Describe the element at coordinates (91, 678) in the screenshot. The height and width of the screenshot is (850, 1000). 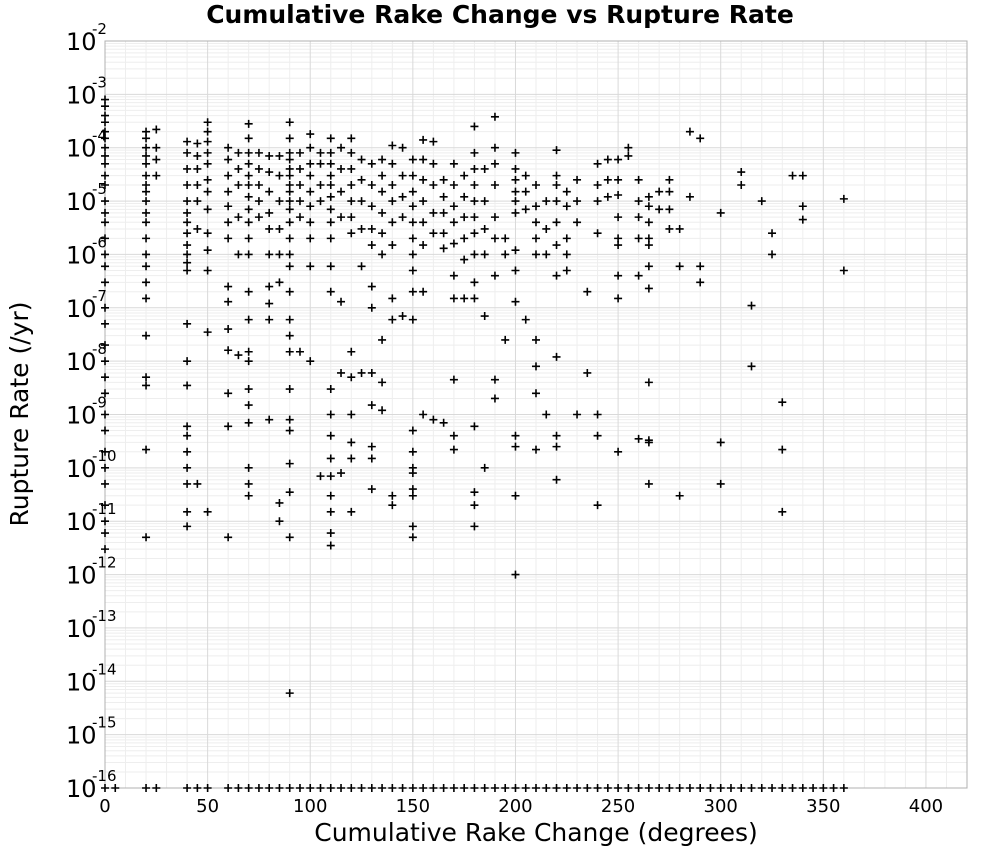
I see `y-tick-label: 10-14` at that location.